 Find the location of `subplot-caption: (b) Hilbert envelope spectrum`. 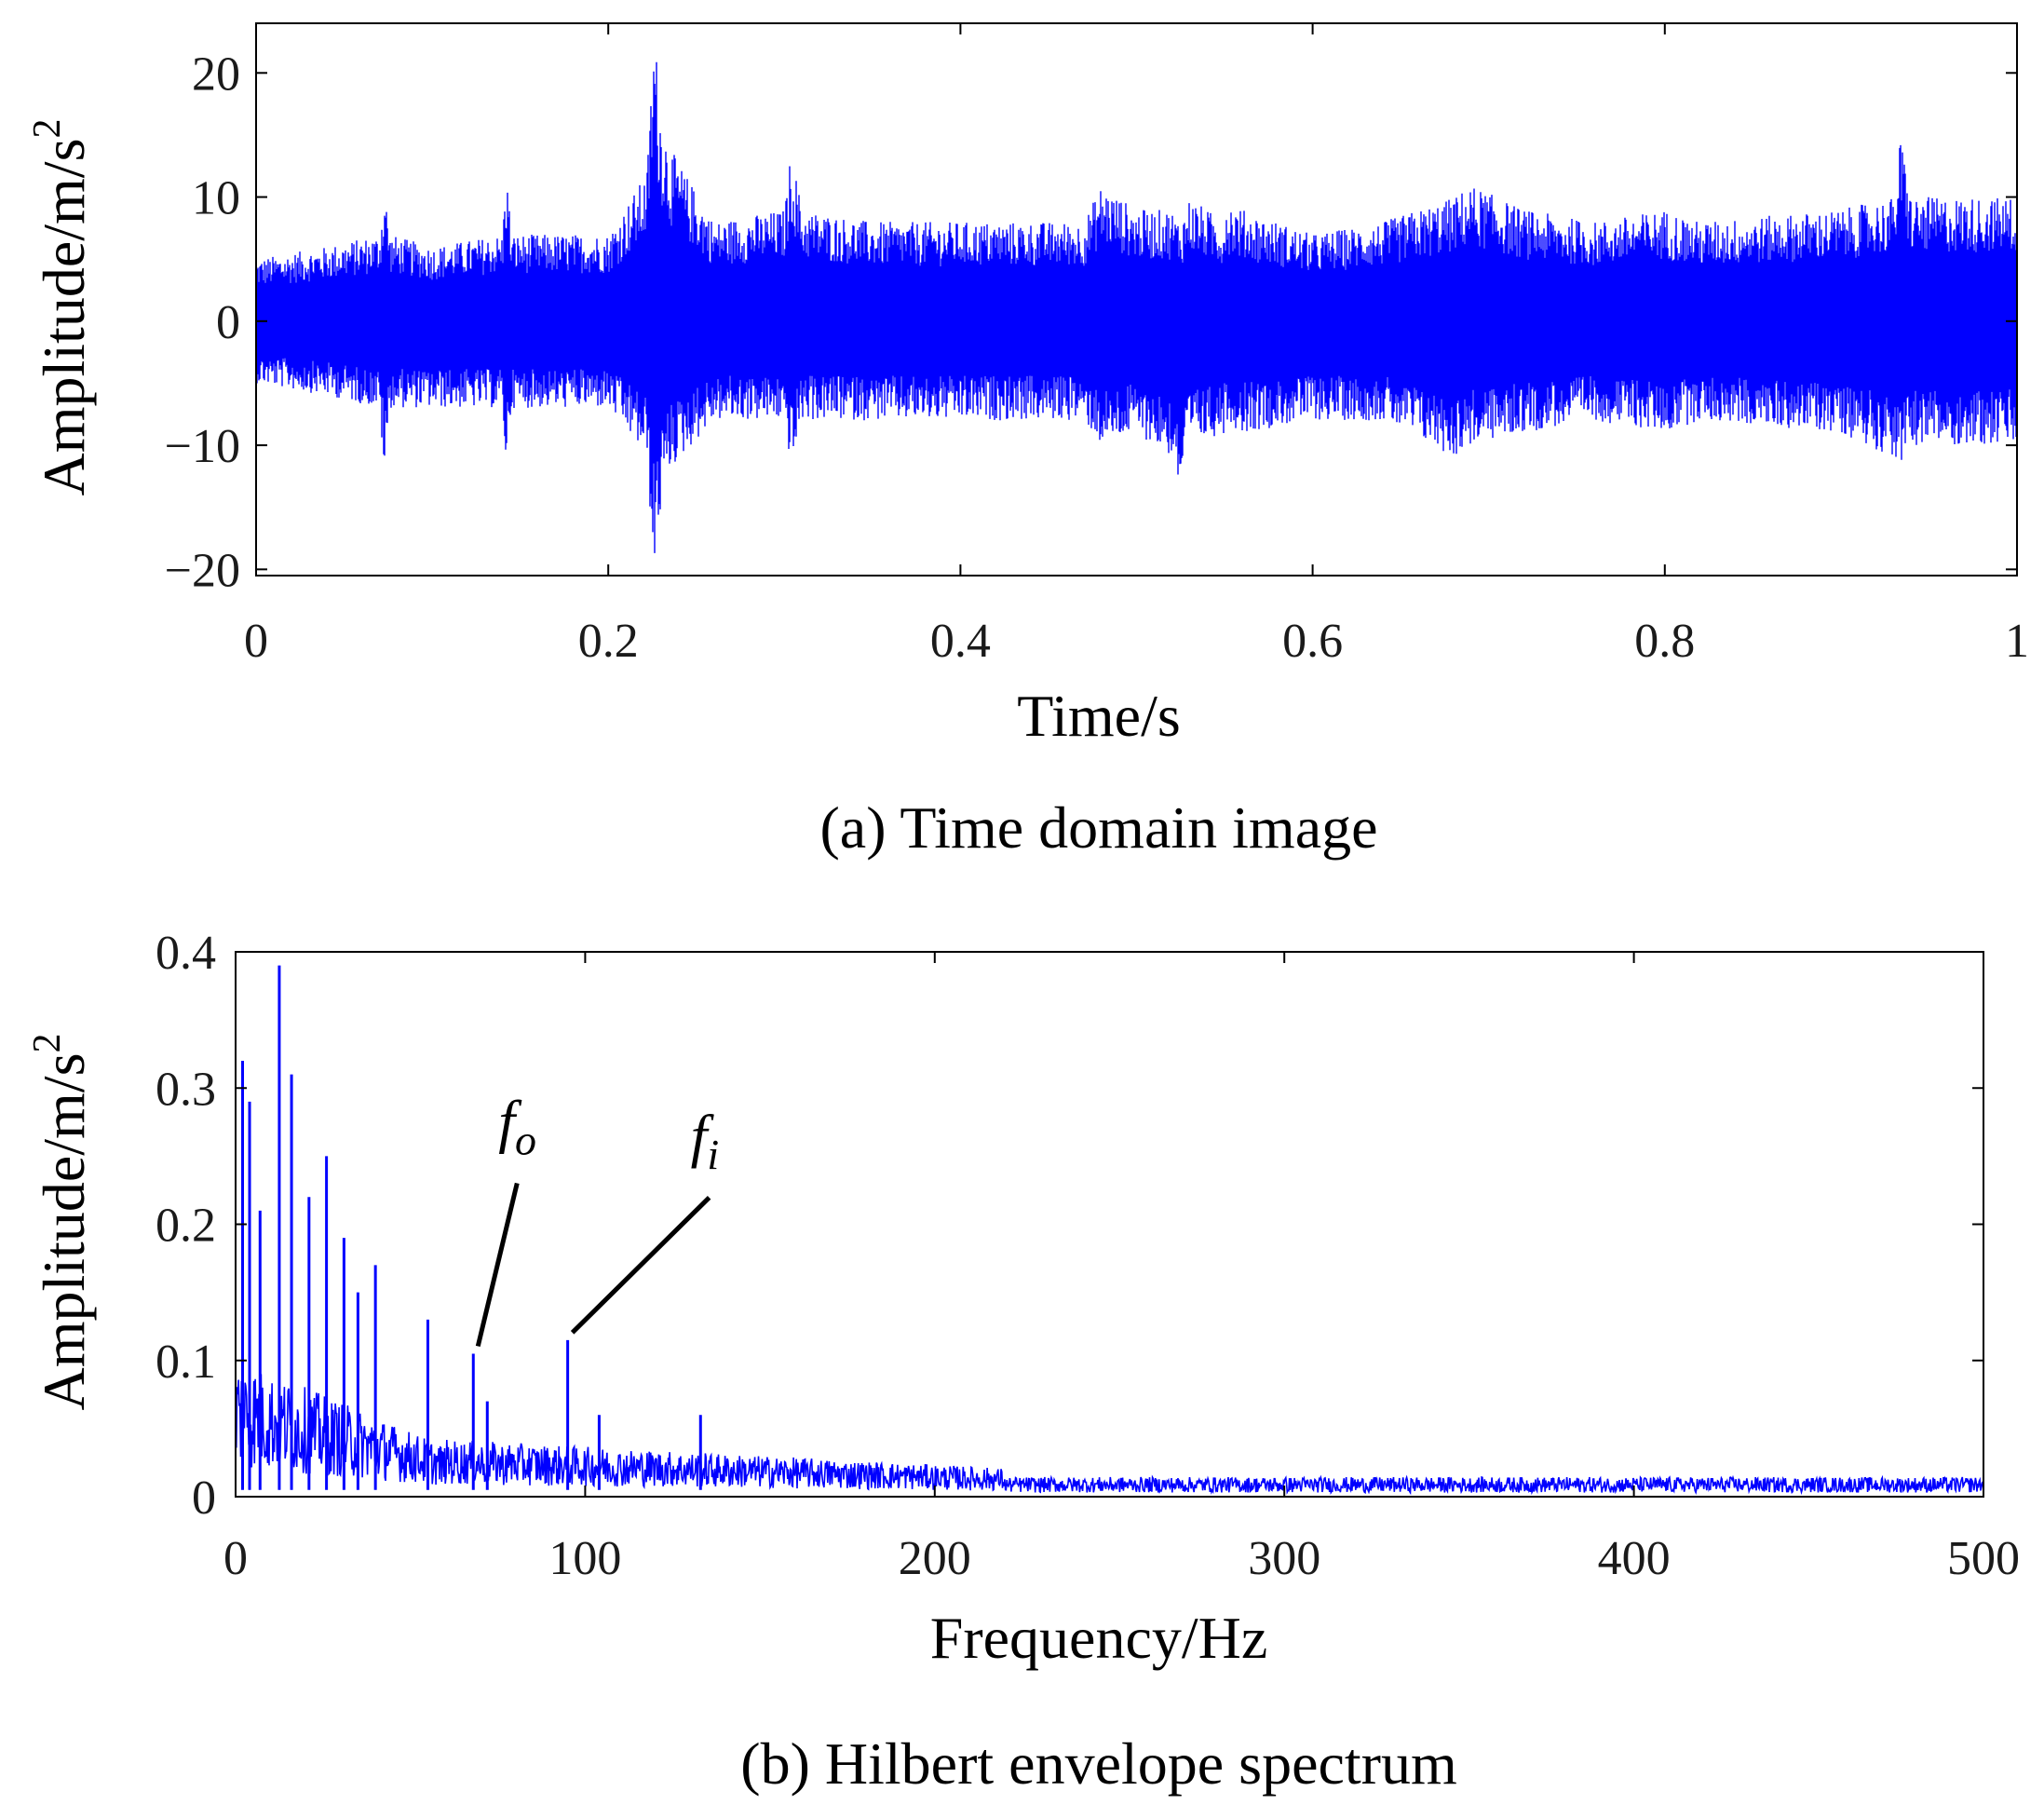

subplot-caption: (b) Hilbert envelope spectrum is located at coordinates (1098, 1763).